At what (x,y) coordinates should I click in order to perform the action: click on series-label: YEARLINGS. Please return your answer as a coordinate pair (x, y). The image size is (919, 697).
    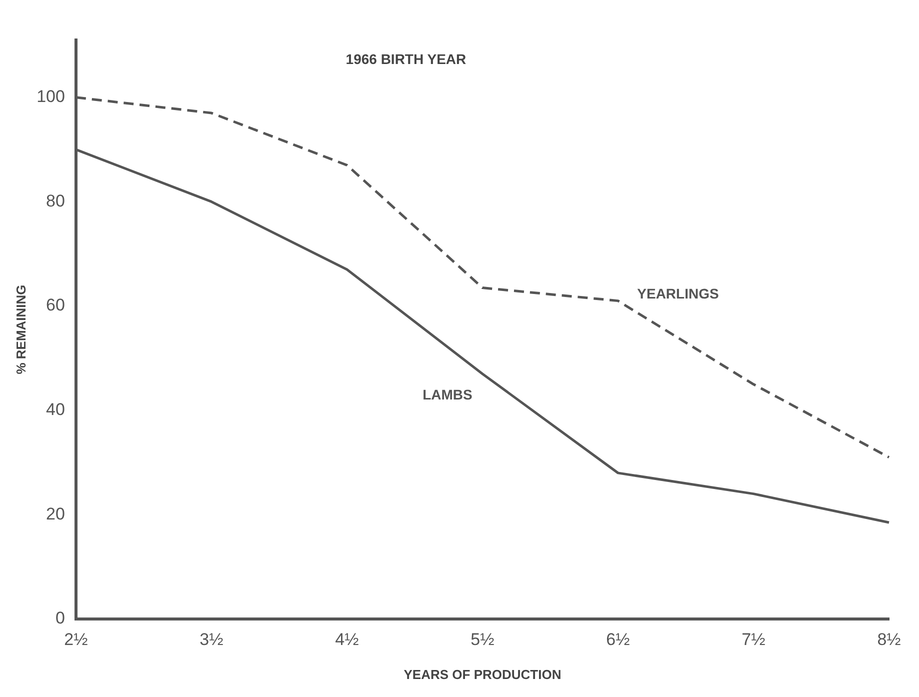
    Looking at the image, I should click on (678, 294).